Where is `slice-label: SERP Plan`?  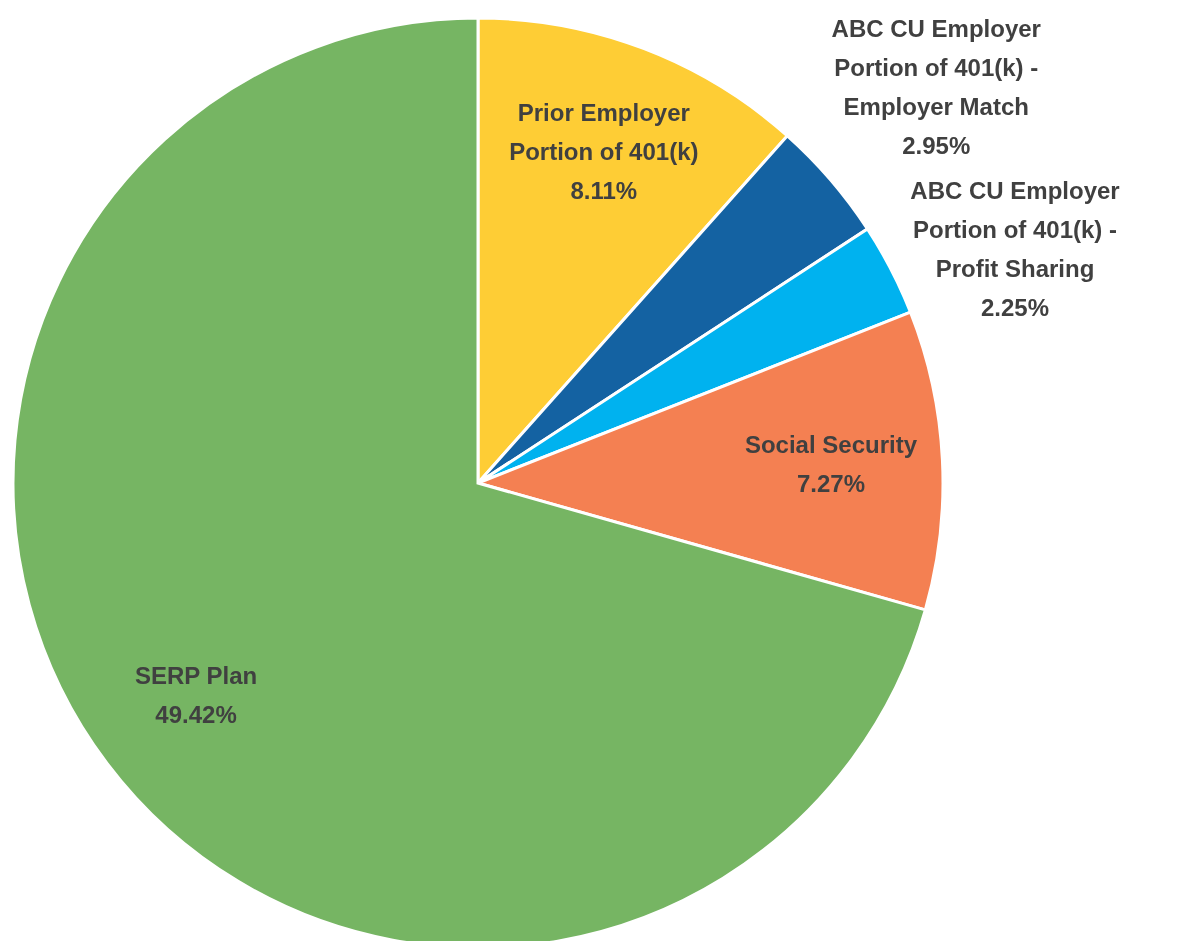
slice-label: SERP Plan is located at coordinates (196, 675).